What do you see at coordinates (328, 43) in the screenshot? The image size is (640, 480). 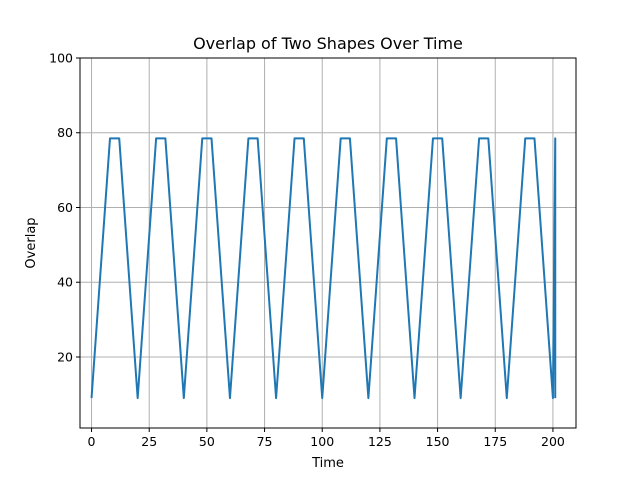 I see `chart-title: Overlap of Two Shapes Over Time` at bounding box center [328, 43].